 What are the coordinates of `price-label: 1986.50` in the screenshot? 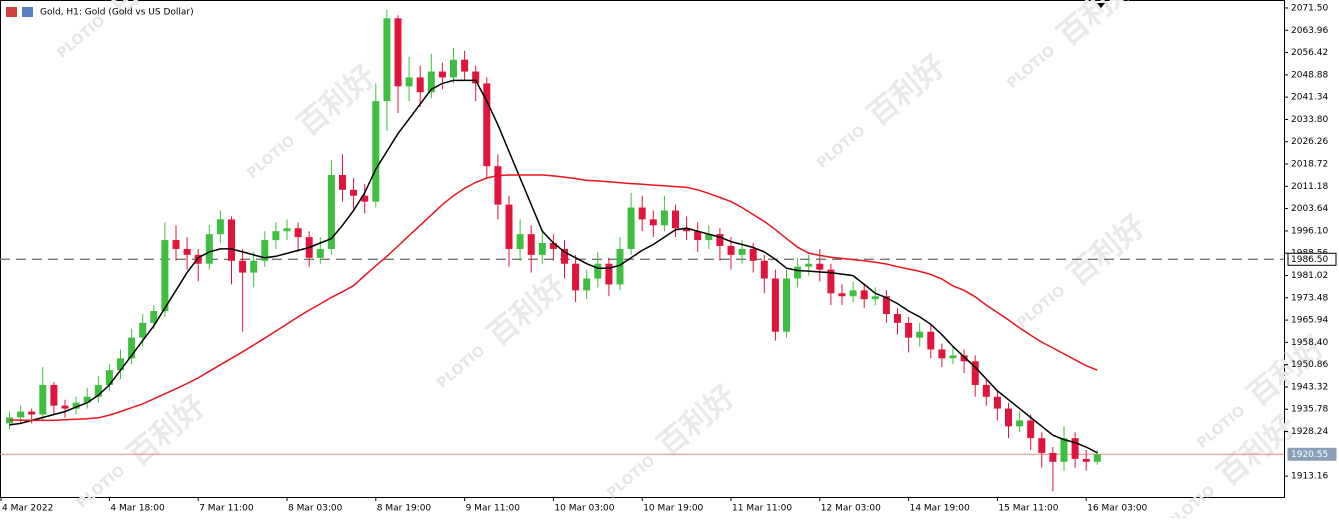 It's located at (1309, 260).